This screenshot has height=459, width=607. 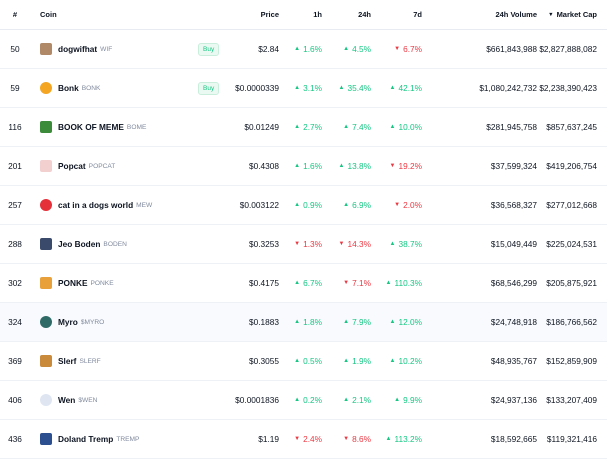 I want to click on coin-name: Wen, so click(x=67, y=400).